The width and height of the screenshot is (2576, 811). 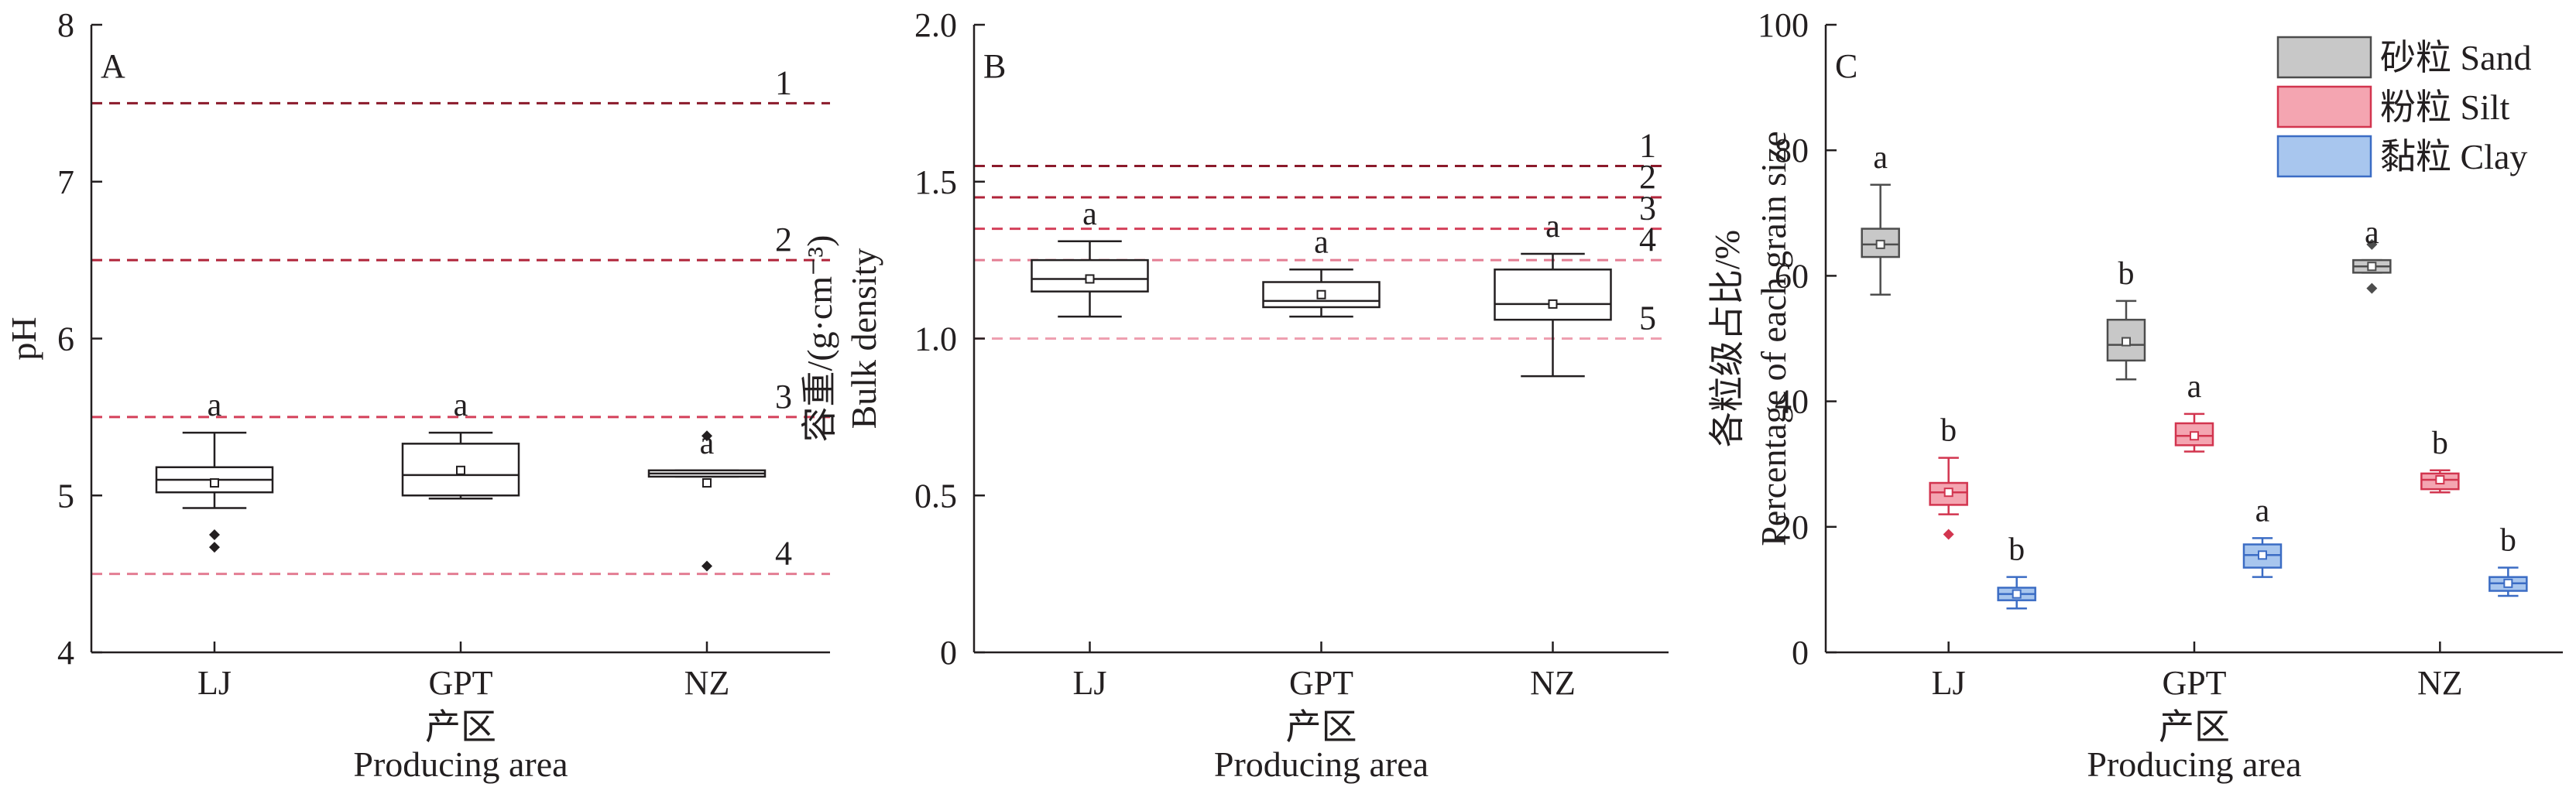 What do you see at coordinates (2016, 571) in the screenshot?
I see `box-lj-2: b` at bounding box center [2016, 571].